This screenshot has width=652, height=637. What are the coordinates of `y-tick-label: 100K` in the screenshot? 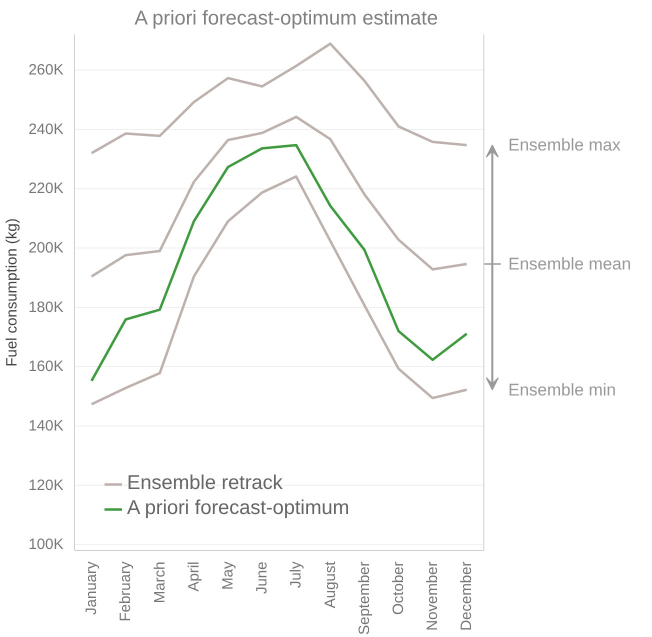 It's located at (46, 545).